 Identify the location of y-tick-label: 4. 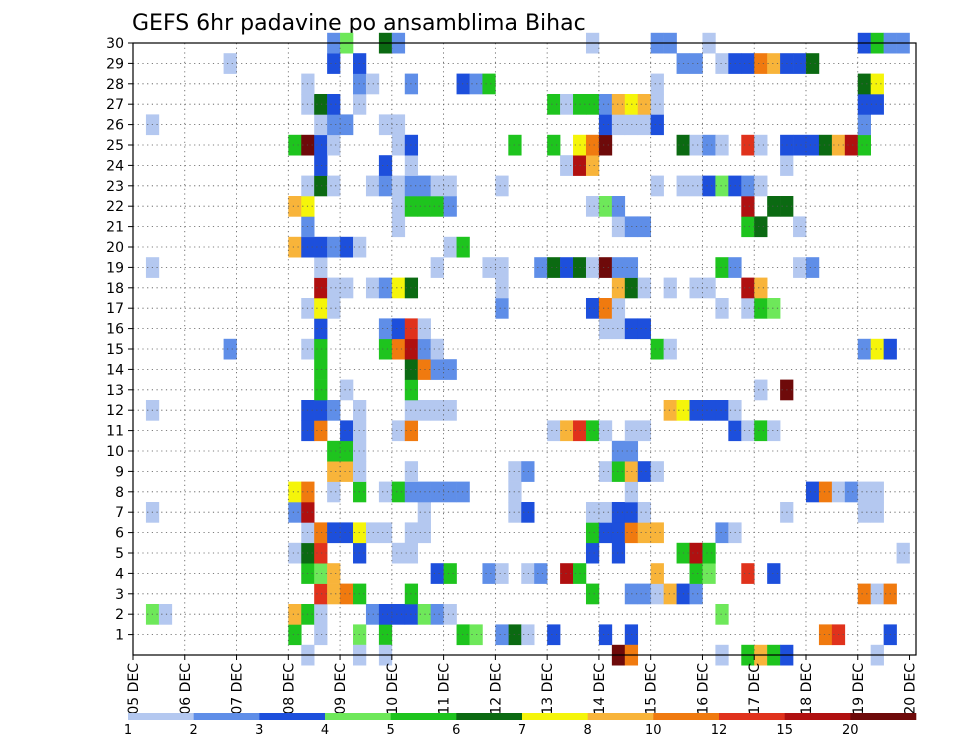
(119, 574).